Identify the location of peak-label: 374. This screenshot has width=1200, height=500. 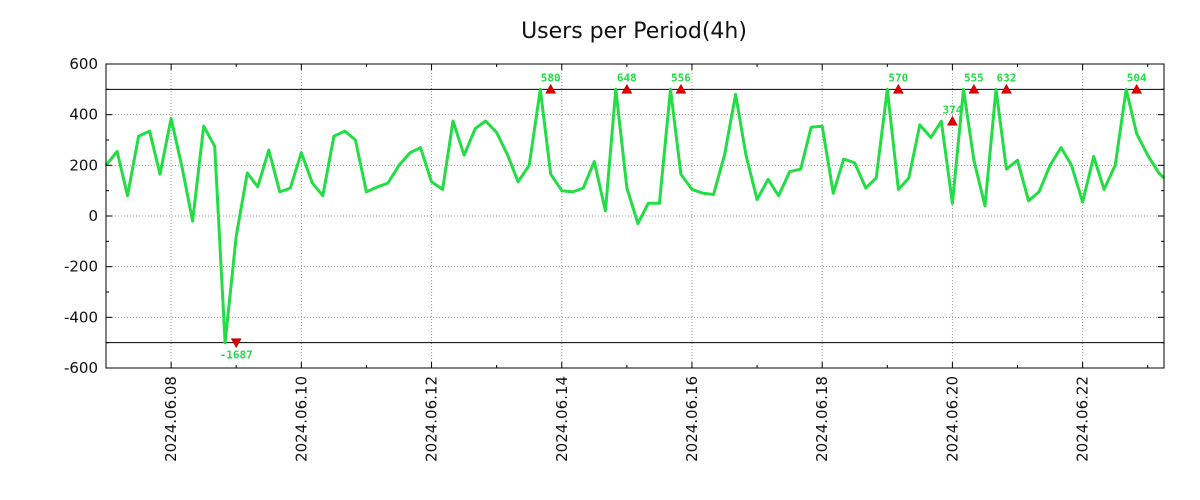
(952, 109).